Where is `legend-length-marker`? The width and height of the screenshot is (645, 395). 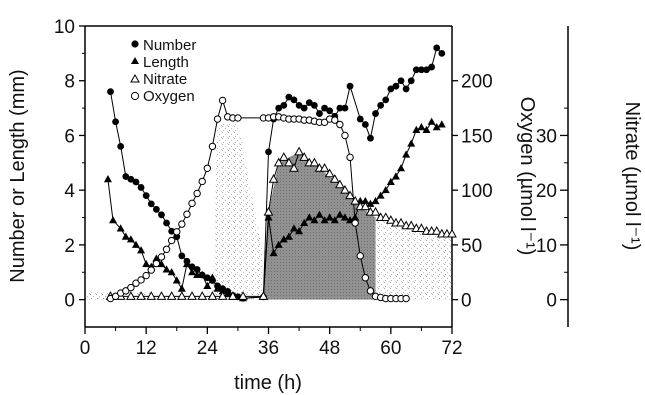 legend-length-marker is located at coordinates (135, 60).